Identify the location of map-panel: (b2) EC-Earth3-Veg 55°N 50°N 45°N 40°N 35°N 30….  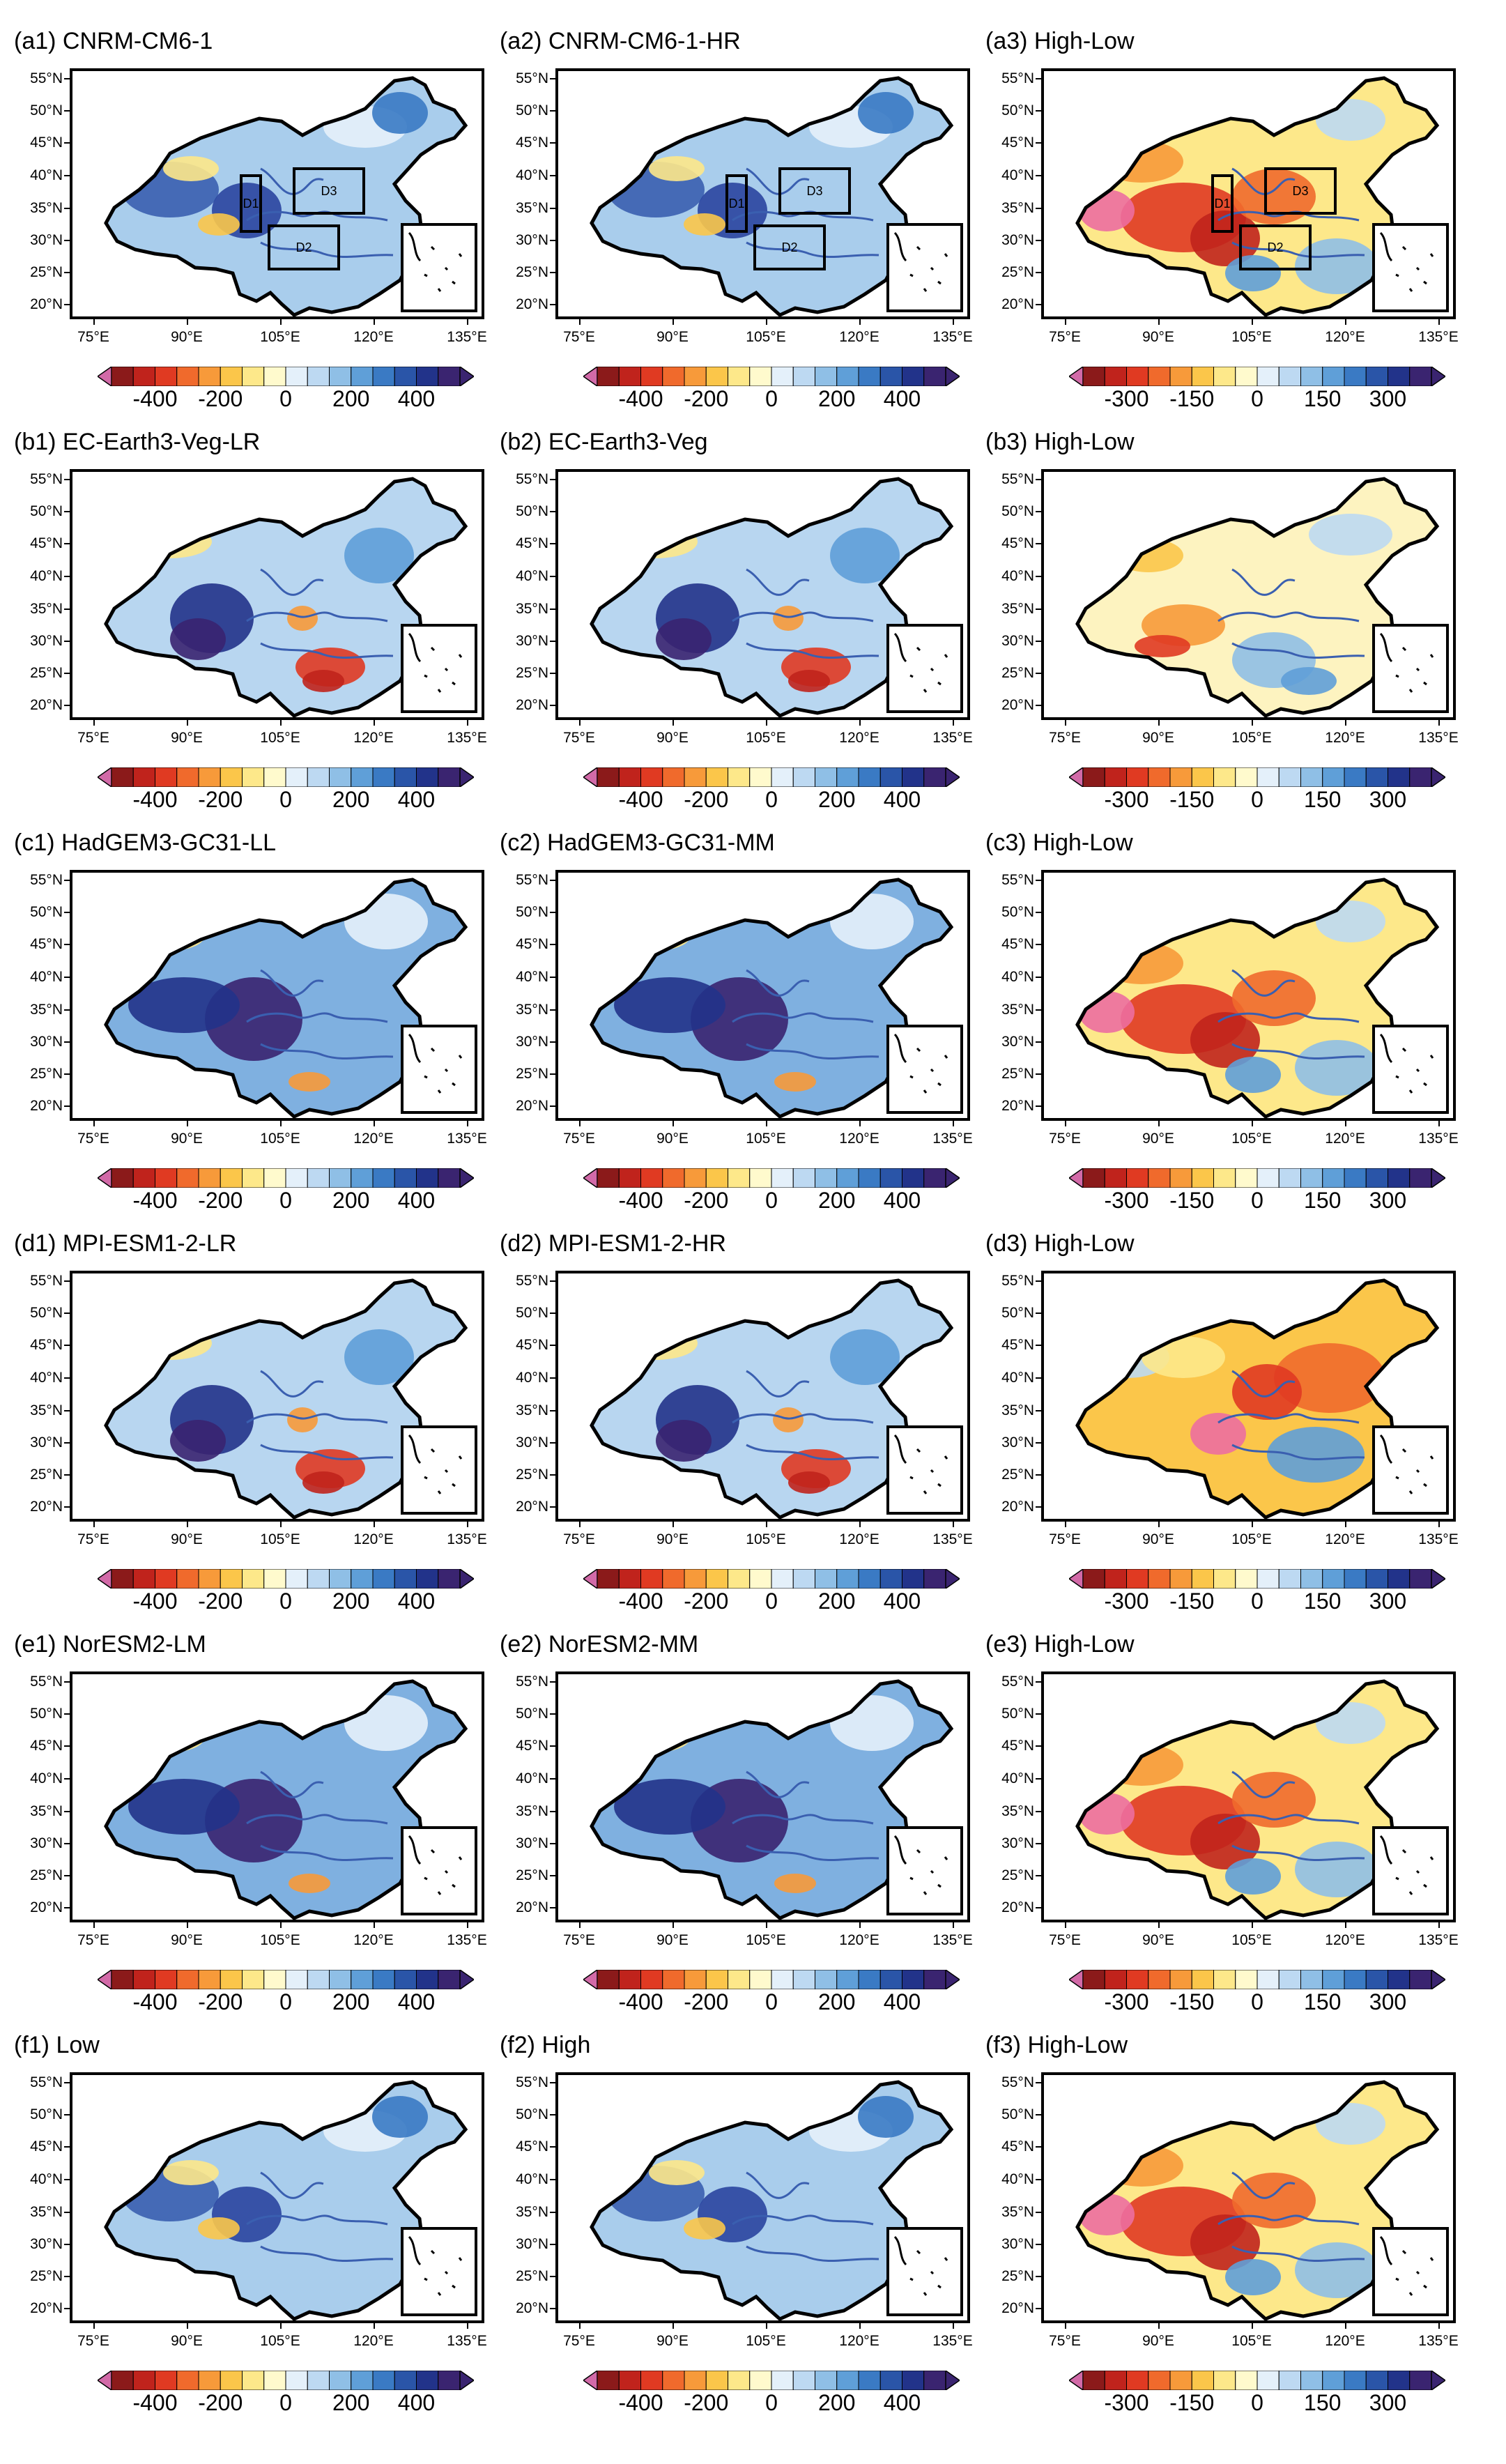
(730, 624).